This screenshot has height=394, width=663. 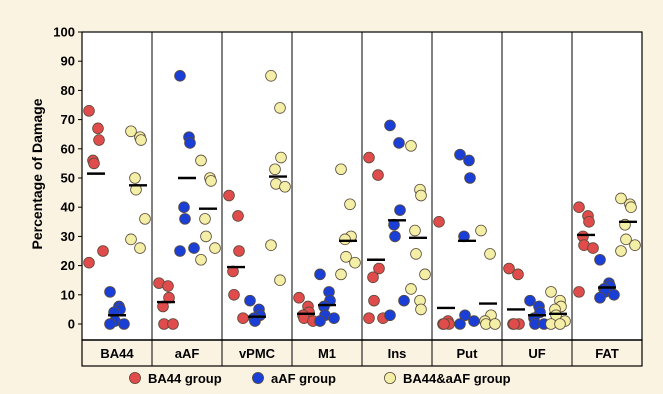 I want to click on y-tick-label: 40, so click(x=68, y=207).